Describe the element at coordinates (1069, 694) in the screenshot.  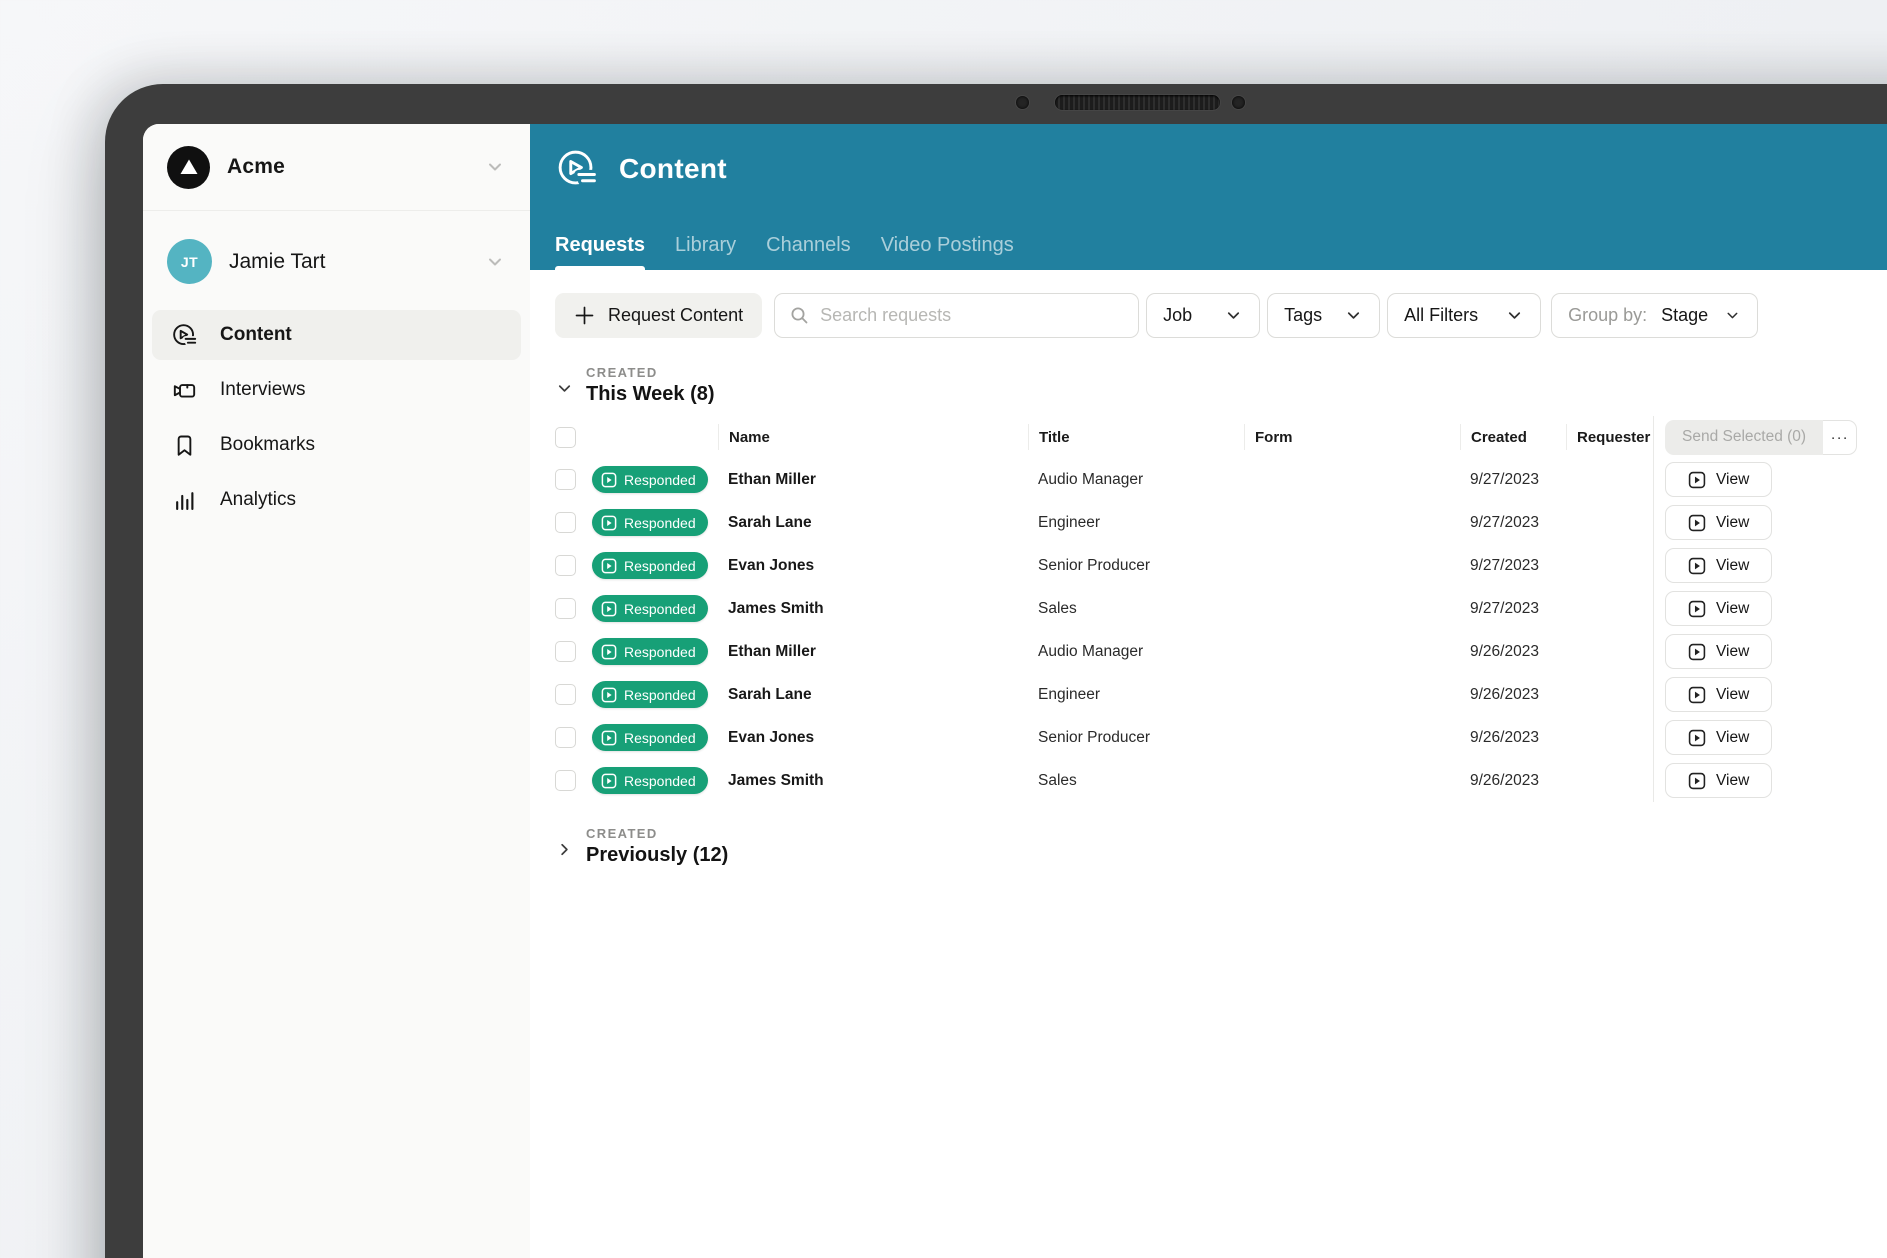
I see `cell-title: Engineer` at that location.